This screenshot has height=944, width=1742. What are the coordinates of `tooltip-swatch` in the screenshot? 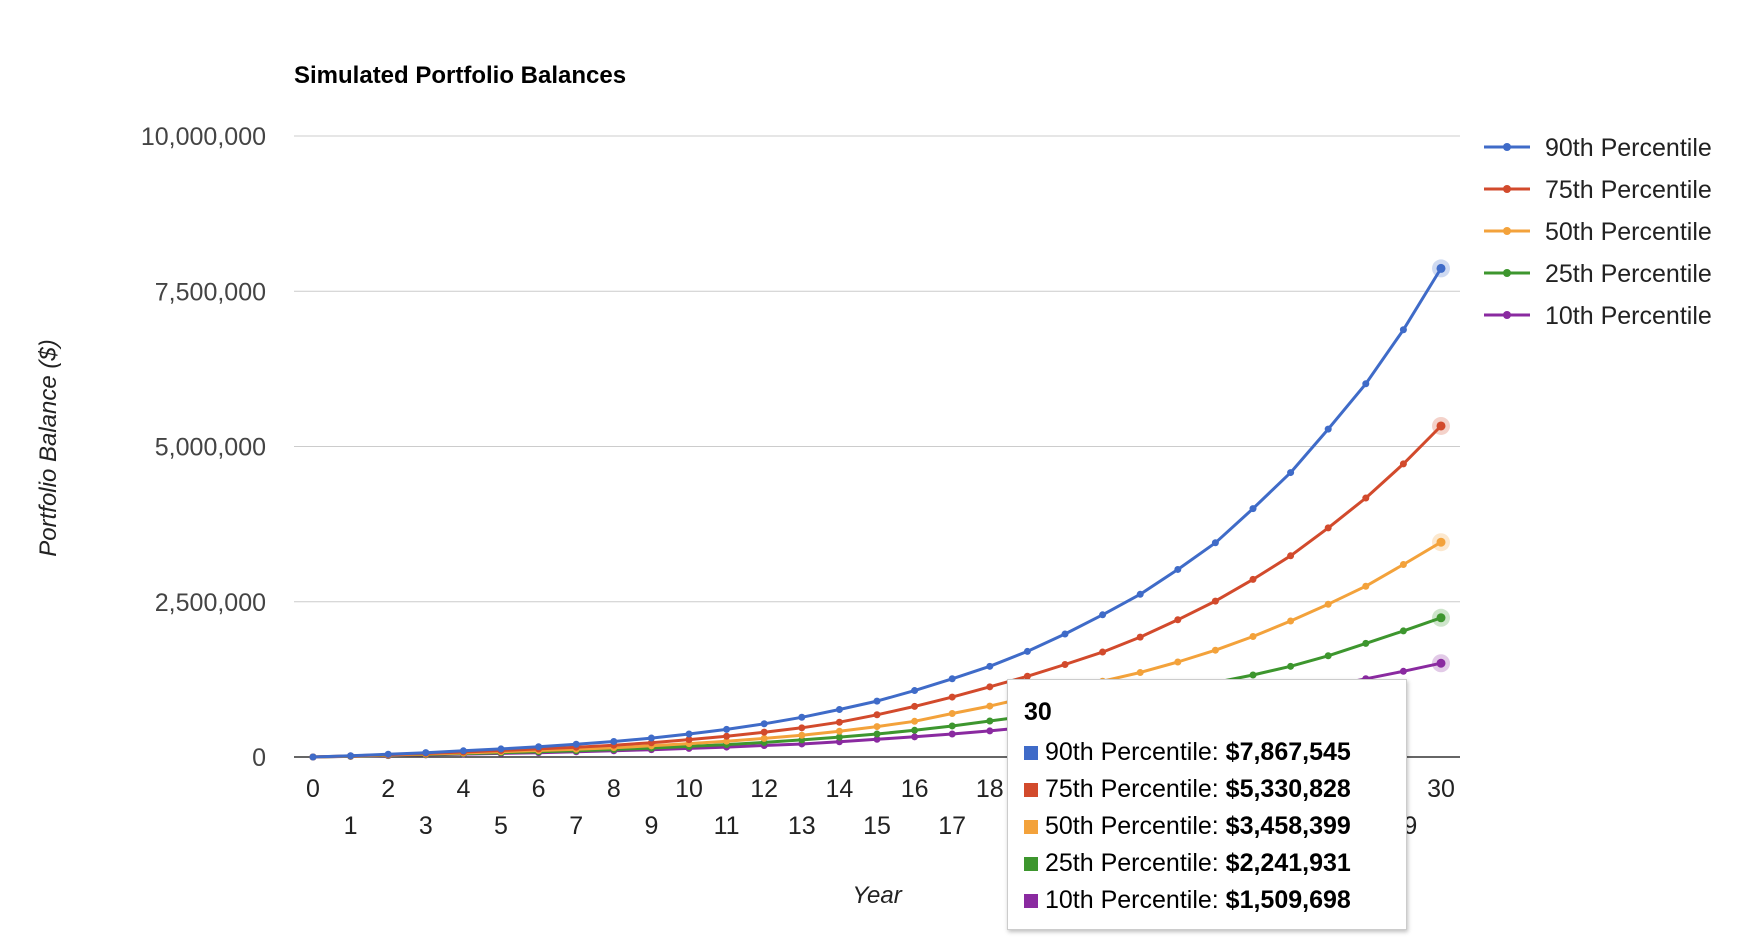 It's located at (1031, 752).